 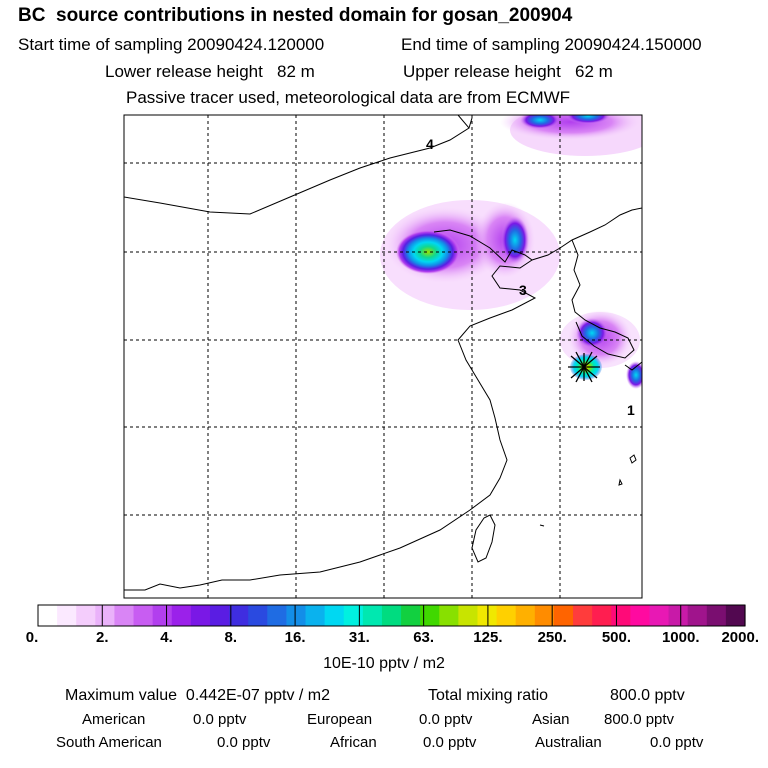 I want to click on lower-release-label: Lower release height 82 m, so click(x=210, y=71).